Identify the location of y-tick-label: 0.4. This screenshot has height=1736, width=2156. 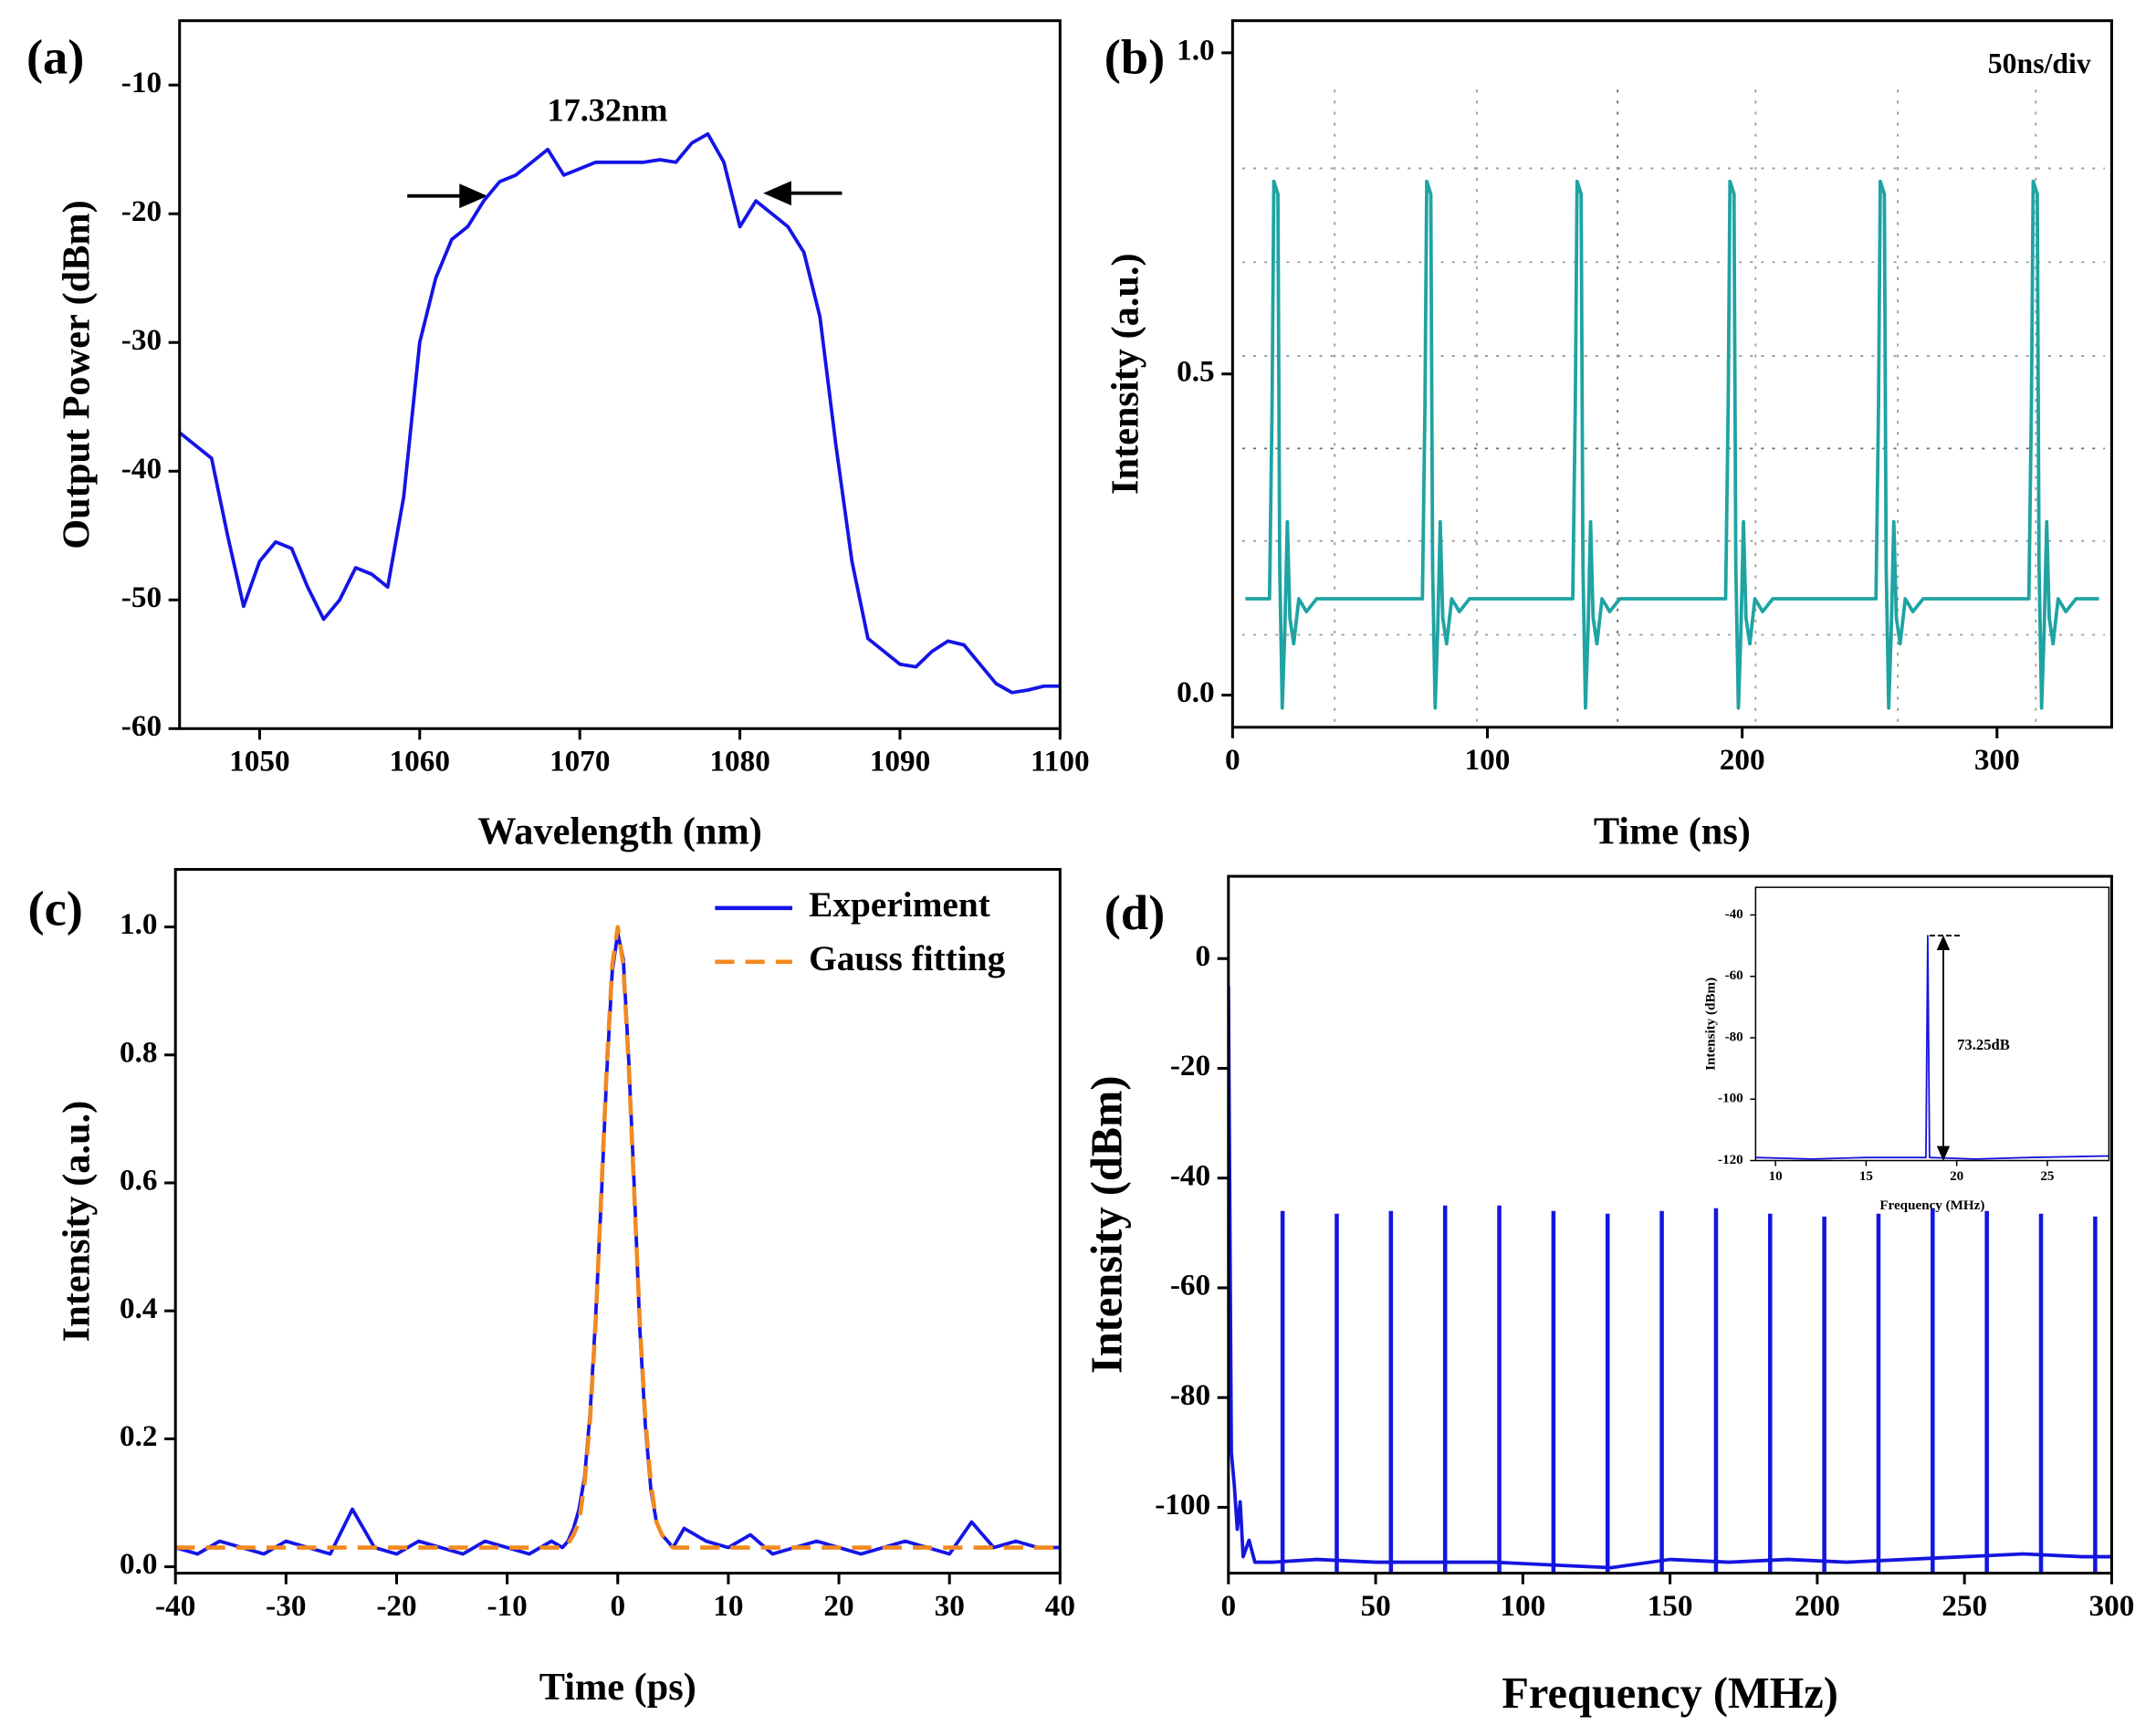
(139, 1308).